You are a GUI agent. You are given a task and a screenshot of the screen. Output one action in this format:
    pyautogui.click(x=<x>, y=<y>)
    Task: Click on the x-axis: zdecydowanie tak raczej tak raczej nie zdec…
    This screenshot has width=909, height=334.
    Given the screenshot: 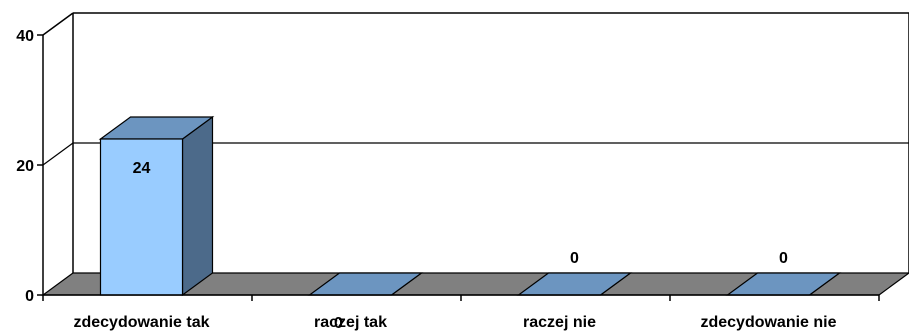 What is the action you would take?
    pyautogui.click(x=461, y=312)
    